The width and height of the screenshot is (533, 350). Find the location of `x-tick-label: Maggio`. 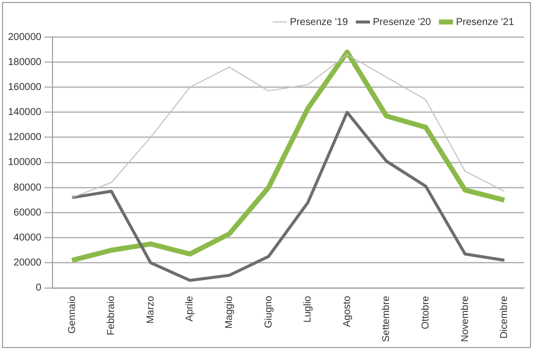

x-tick-label: Maggio is located at coordinates (229, 312).